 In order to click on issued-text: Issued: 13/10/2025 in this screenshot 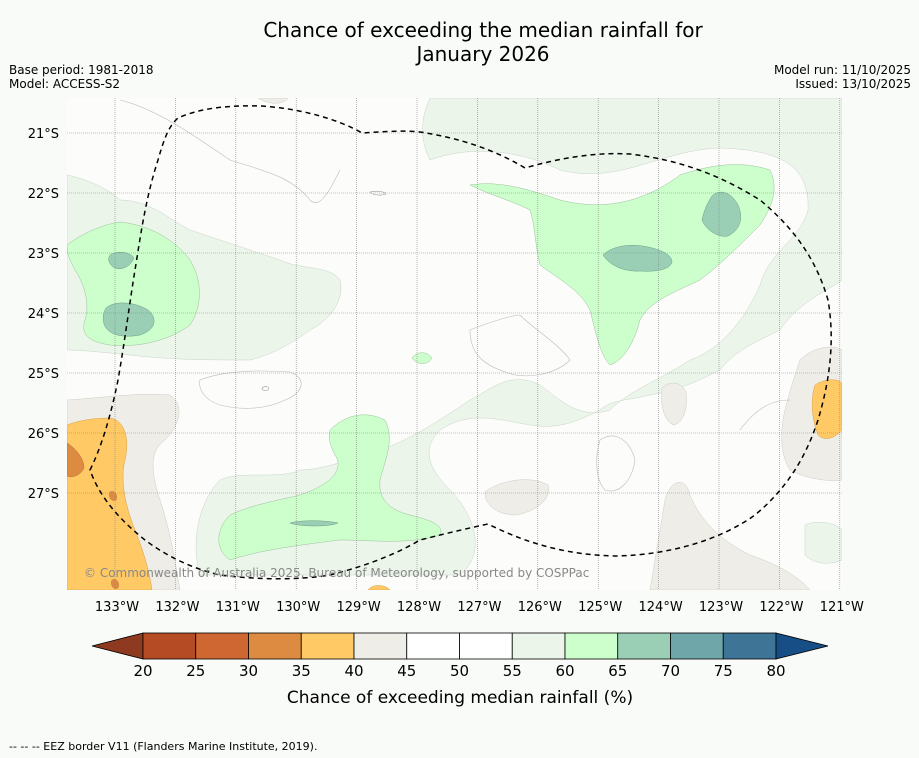, I will do `click(853, 84)`.